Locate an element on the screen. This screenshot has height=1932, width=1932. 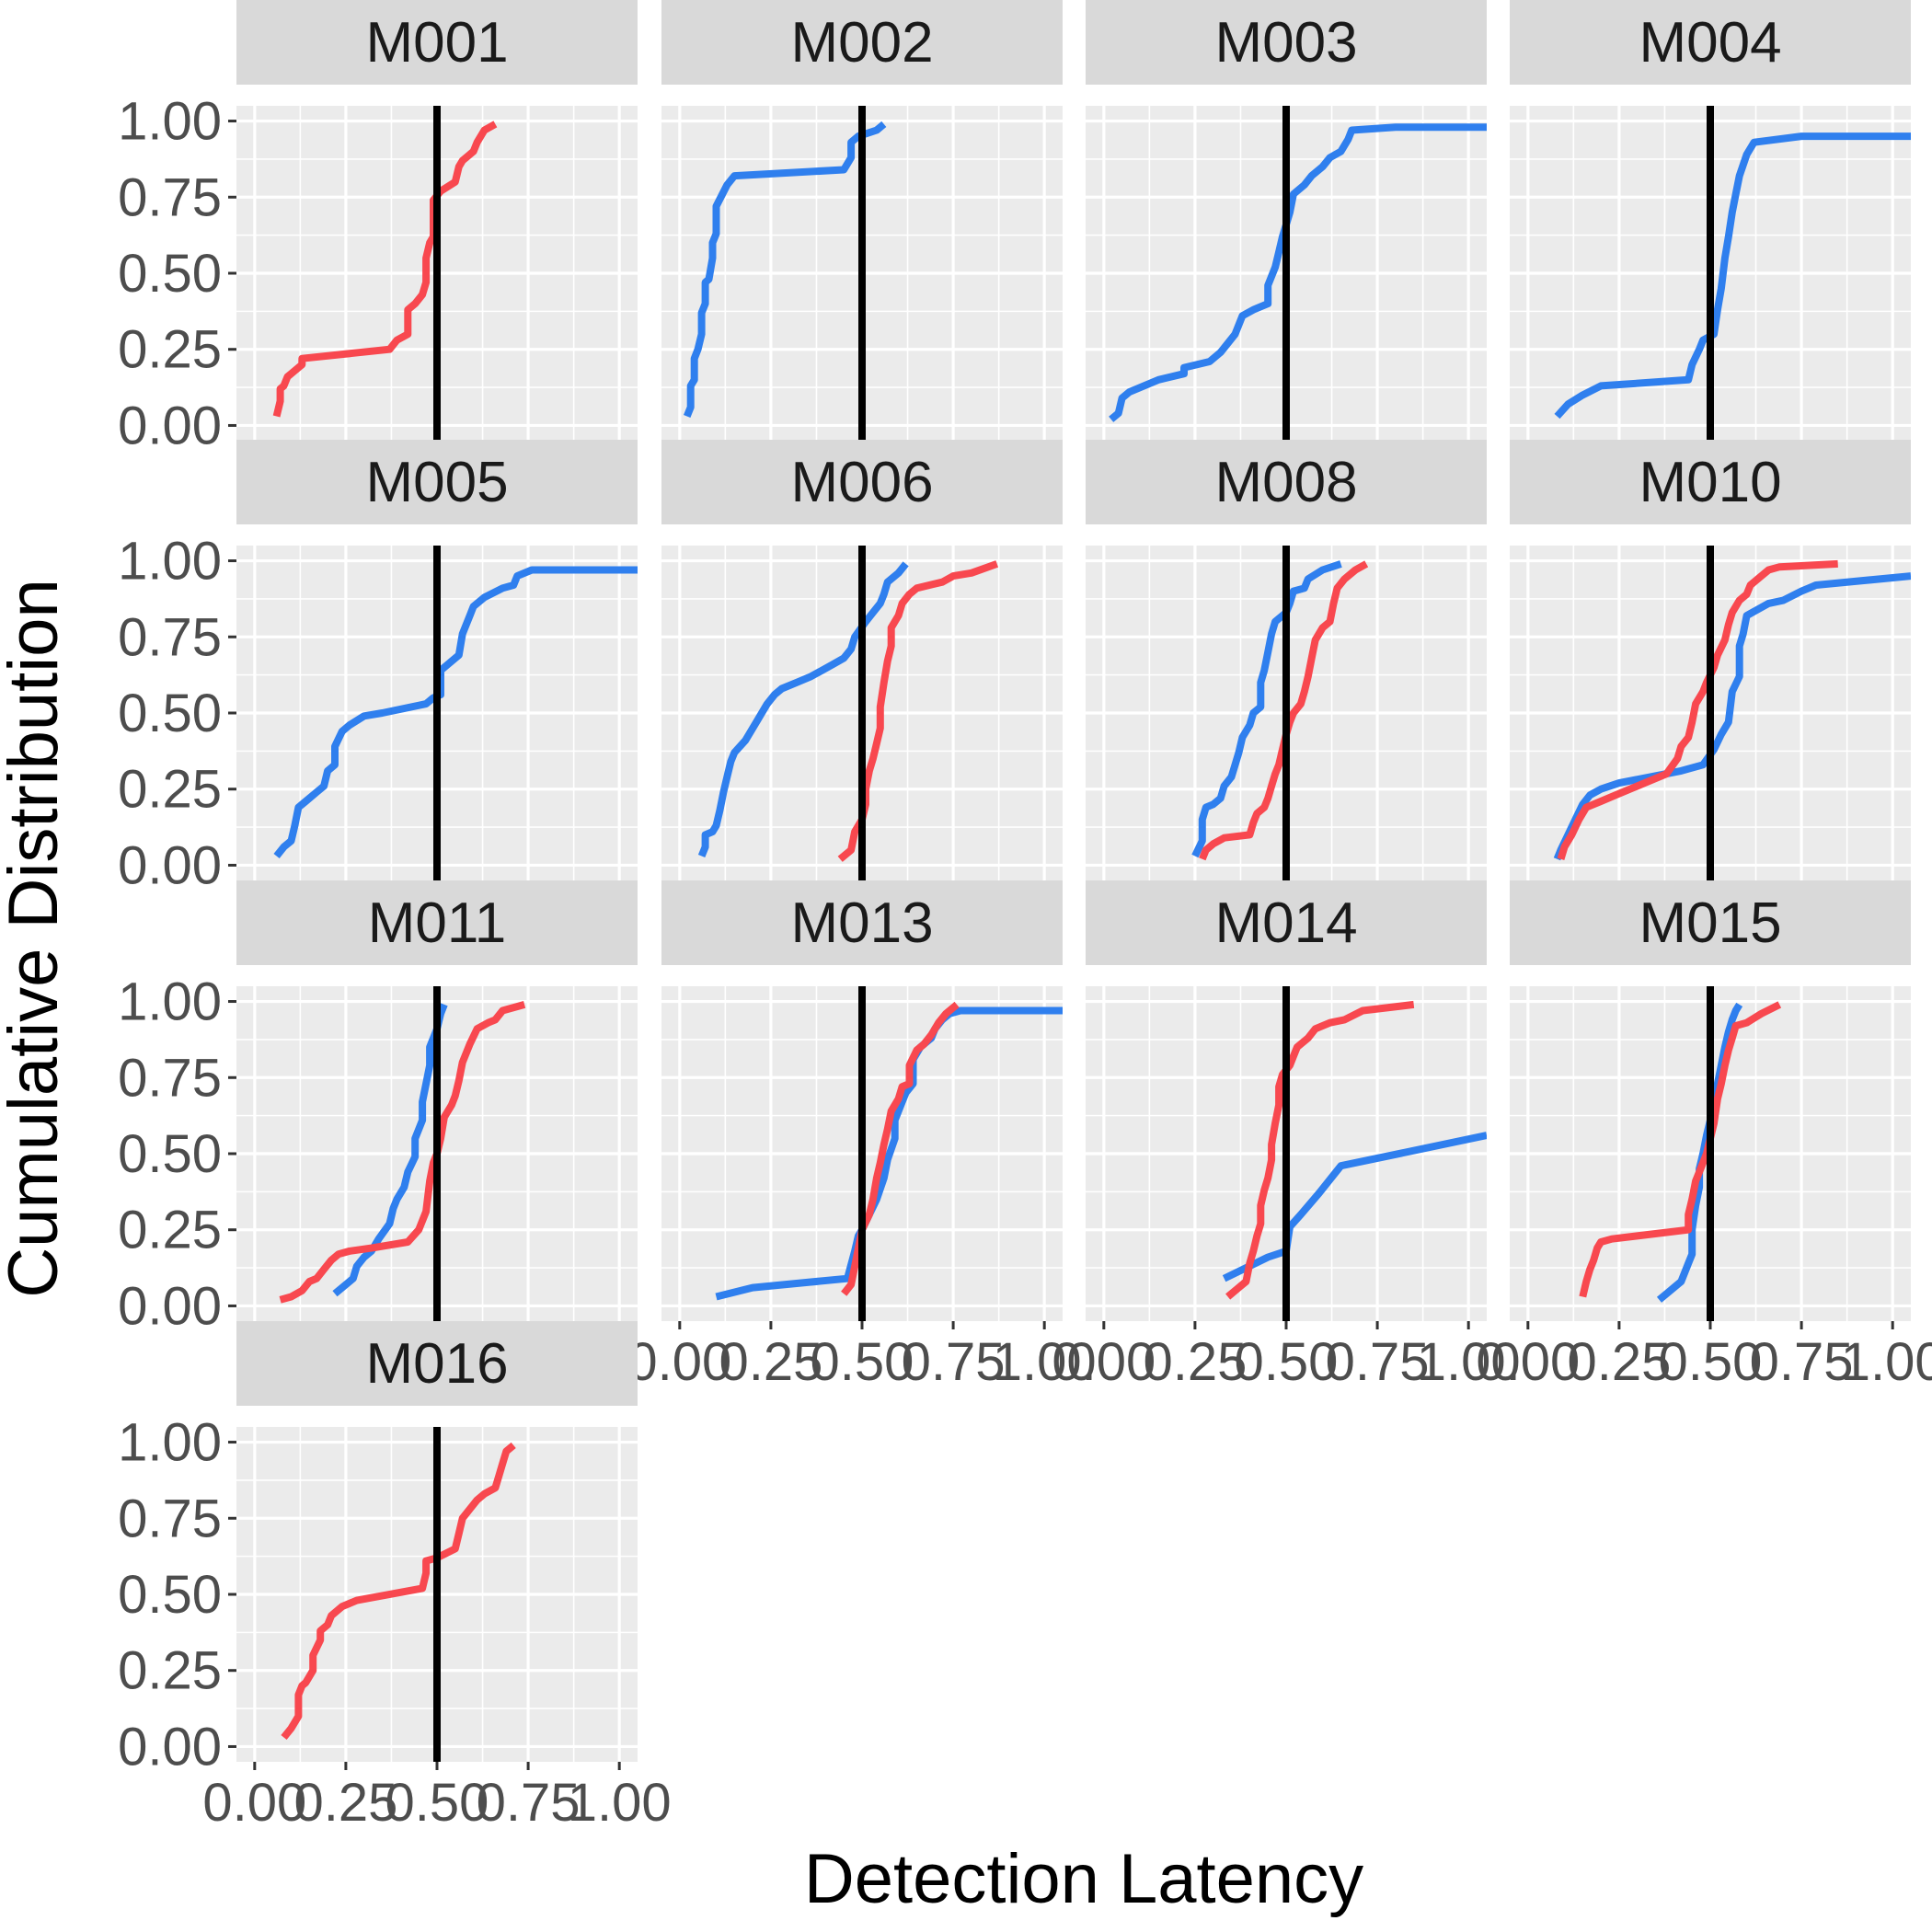
facet-panel-m003: M003 is located at coordinates (1286, 220).